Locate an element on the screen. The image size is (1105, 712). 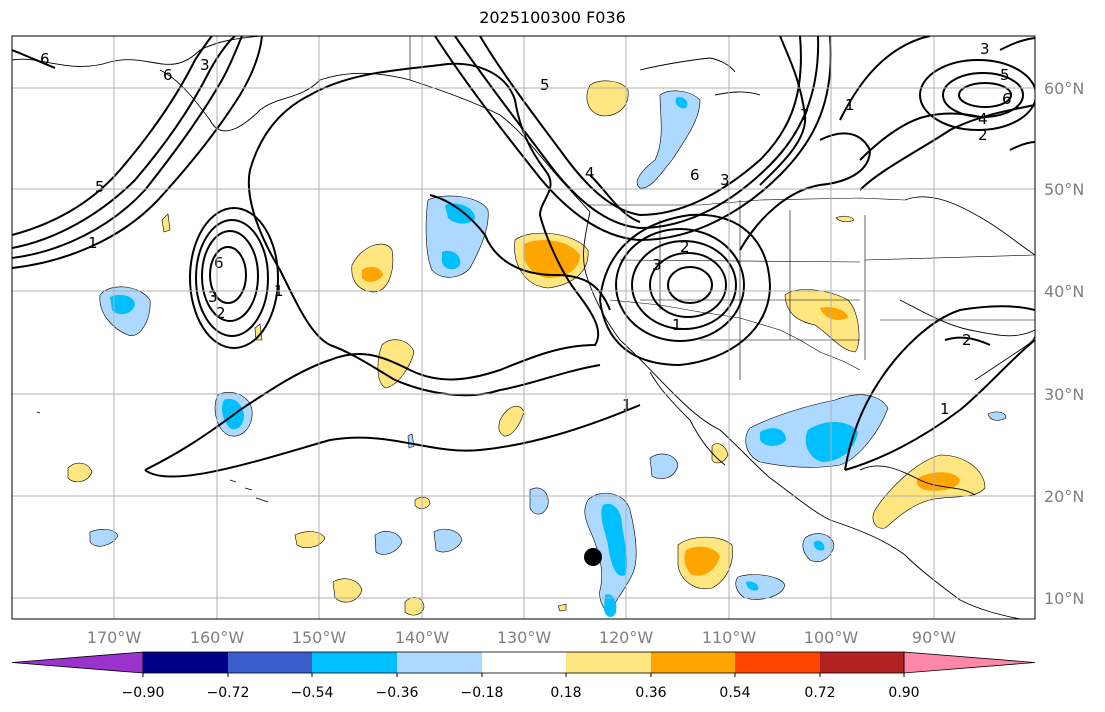
colorbar-extend-high is located at coordinates (969, 662).